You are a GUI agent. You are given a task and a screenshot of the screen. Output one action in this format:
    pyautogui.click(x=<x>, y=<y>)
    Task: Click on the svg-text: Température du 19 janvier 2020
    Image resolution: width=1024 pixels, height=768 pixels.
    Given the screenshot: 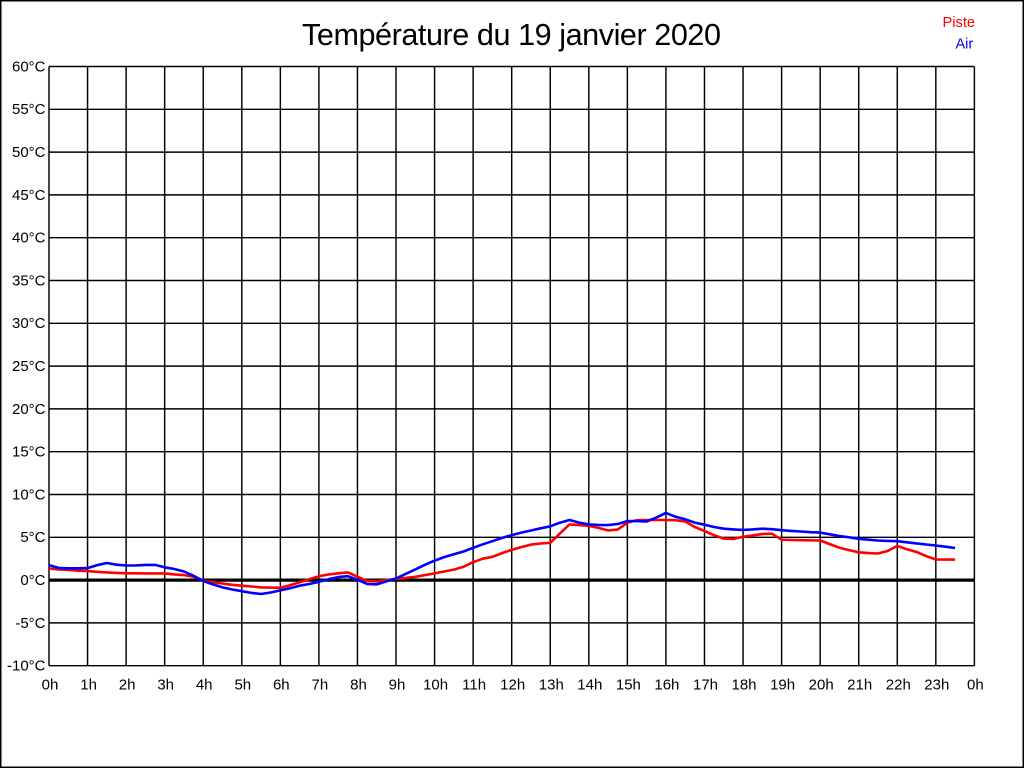 What is the action you would take?
    pyautogui.click(x=511, y=35)
    